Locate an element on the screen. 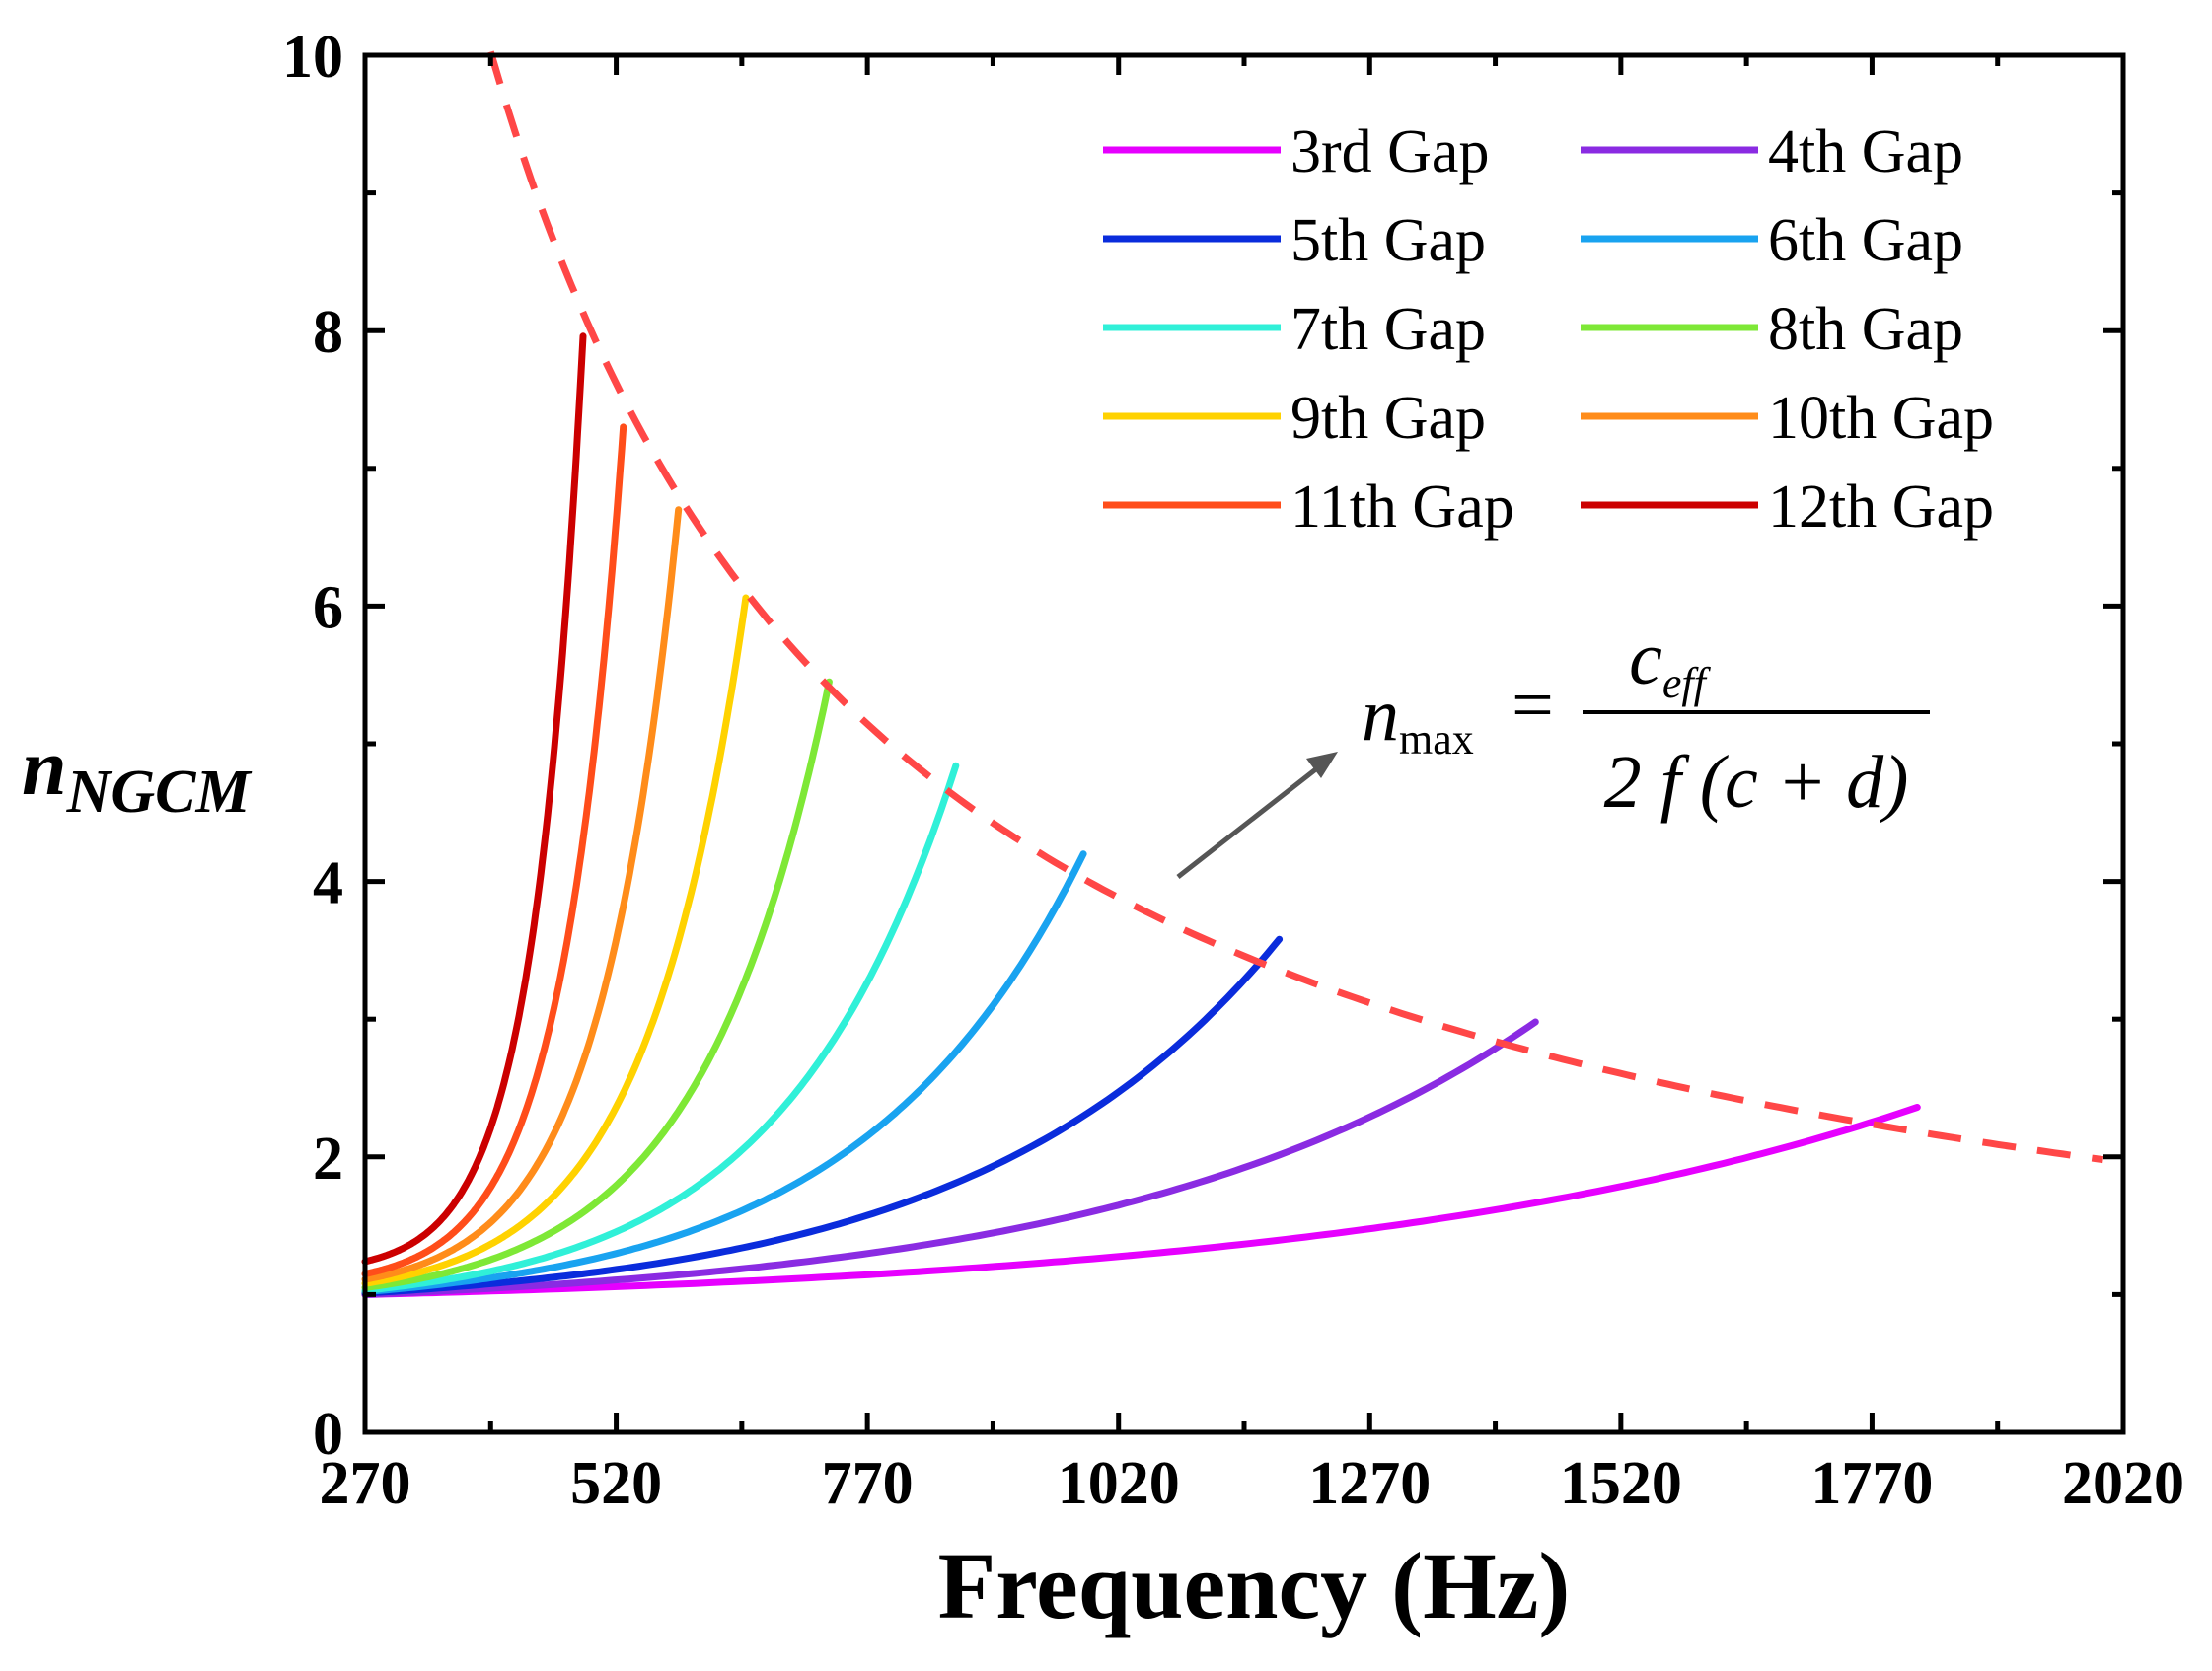 This screenshot has height=1671, width=2212. series-4th-gap is located at coordinates (950, 1158).